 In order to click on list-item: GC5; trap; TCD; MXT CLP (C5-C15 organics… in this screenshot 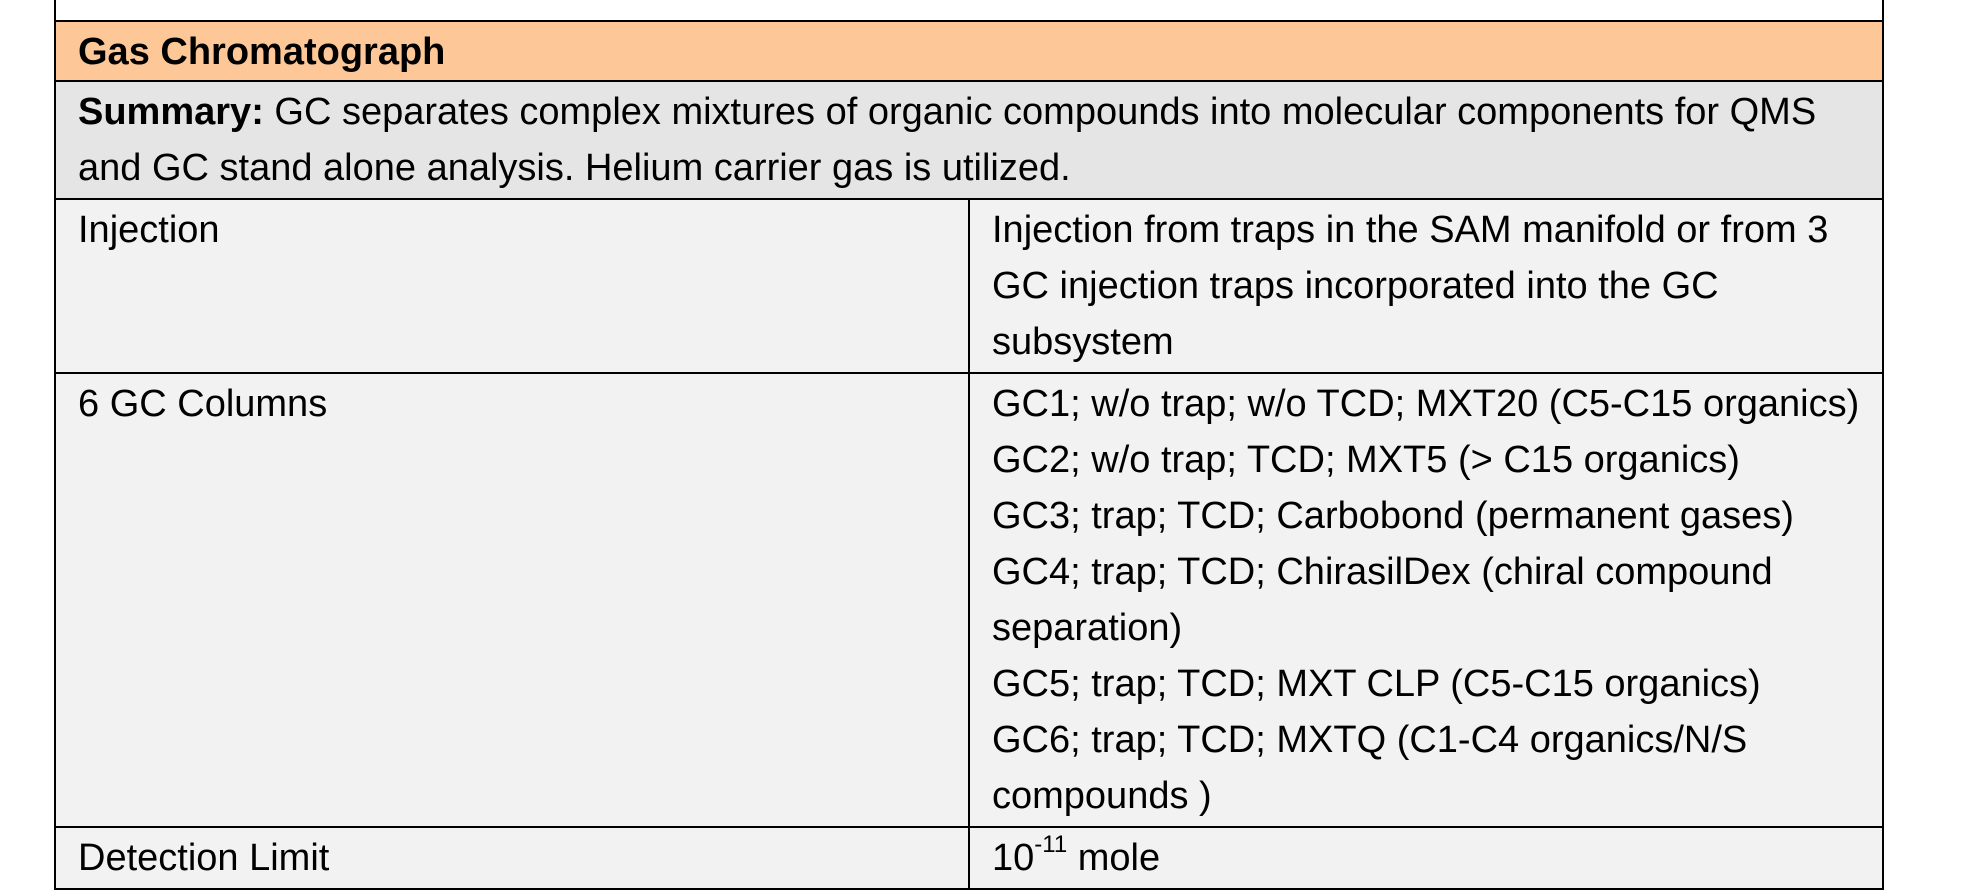, I will do `click(1376, 684)`.